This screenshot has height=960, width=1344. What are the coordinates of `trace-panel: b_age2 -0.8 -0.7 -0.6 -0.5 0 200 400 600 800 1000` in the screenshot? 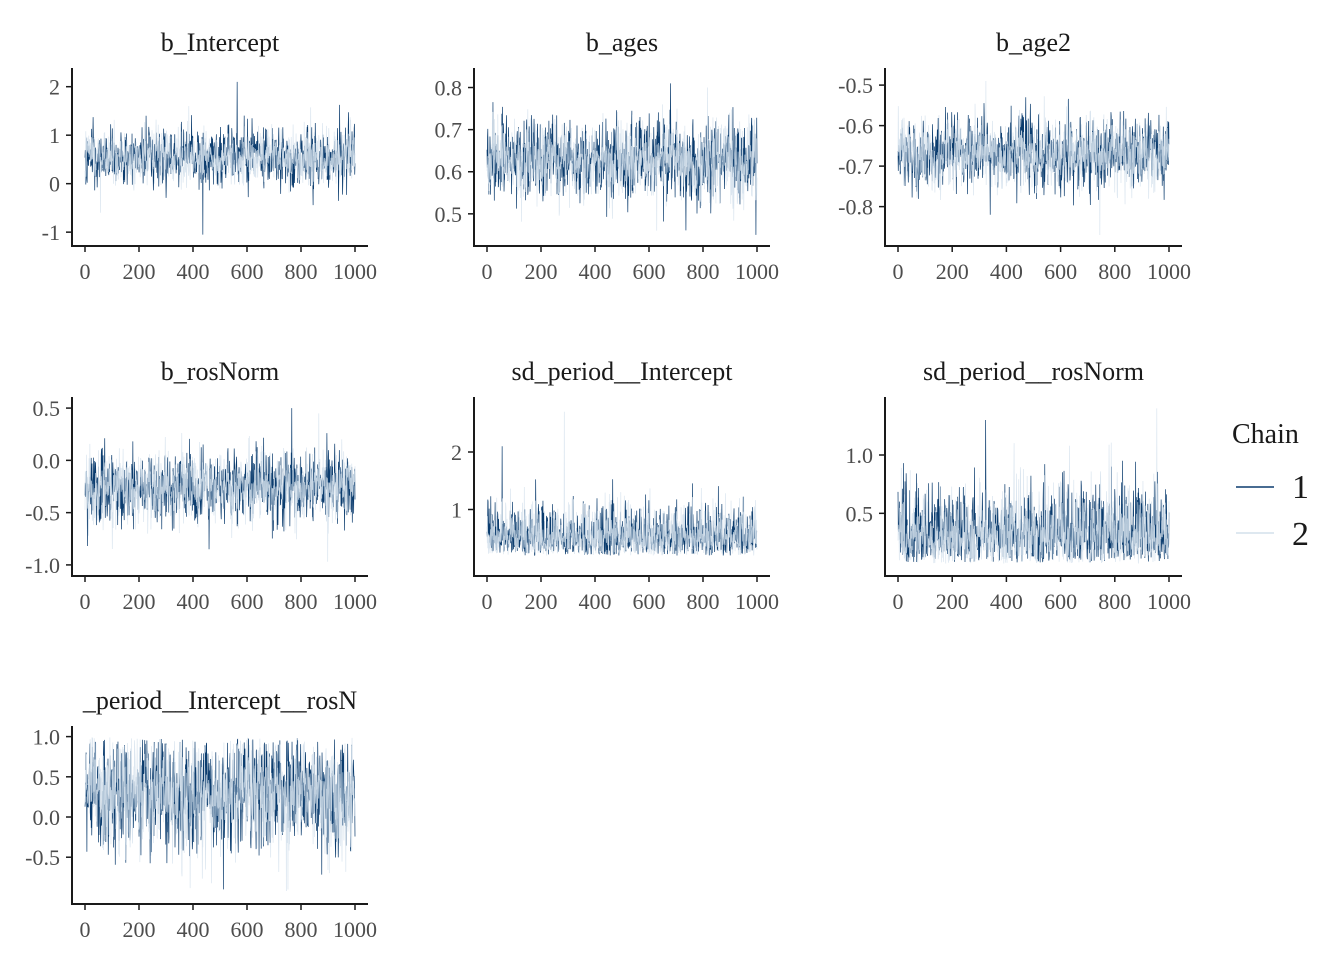 It's located at (1014, 156).